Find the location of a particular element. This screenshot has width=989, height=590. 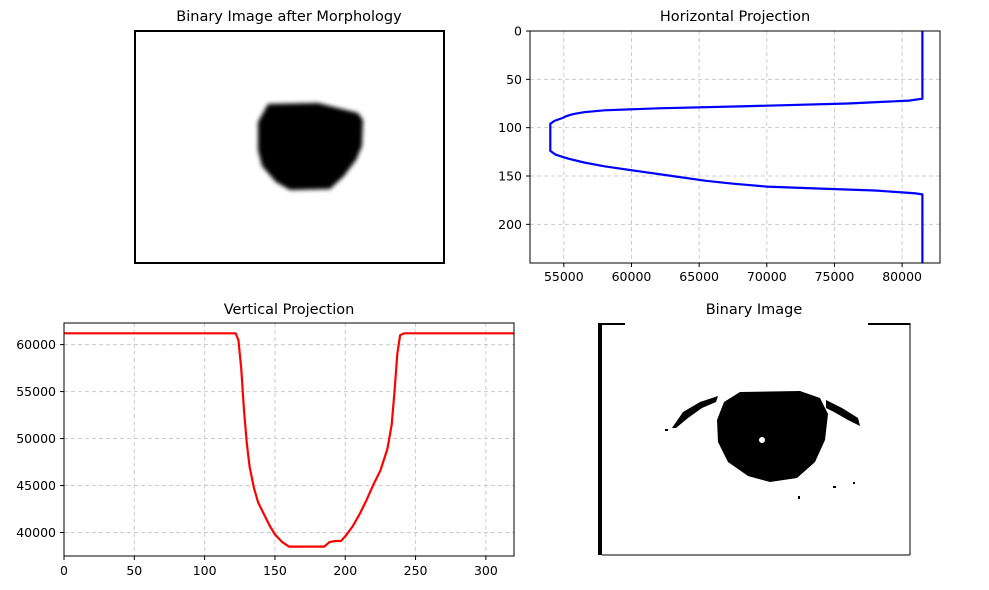

horizontal-y-tick-label: 100 is located at coordinates (510, 127).